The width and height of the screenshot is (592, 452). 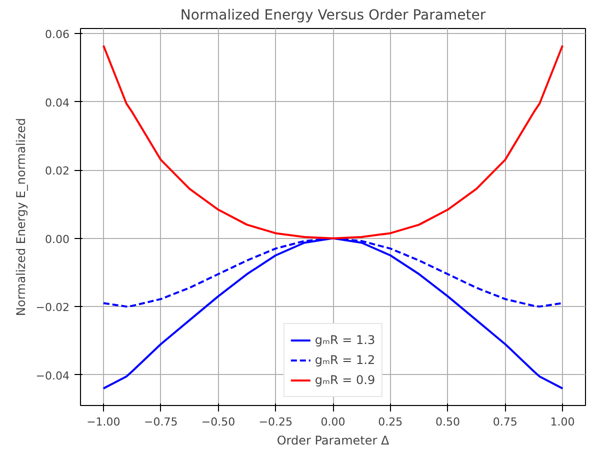 I want to click on chart-title: Normalized Energy Versus Order Parameter, so click(x=333, y=16).